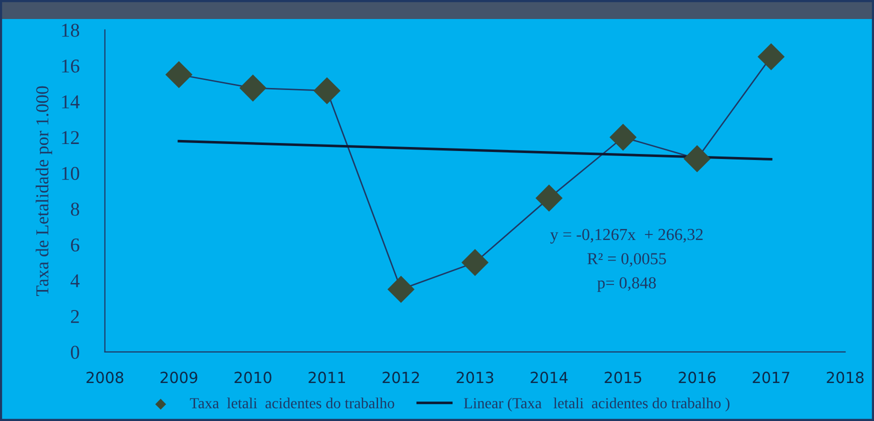 Image resolution: width=874 pixels, height=421 pixels. I want to click on x-tick-label: 2018, so click(845, 378).